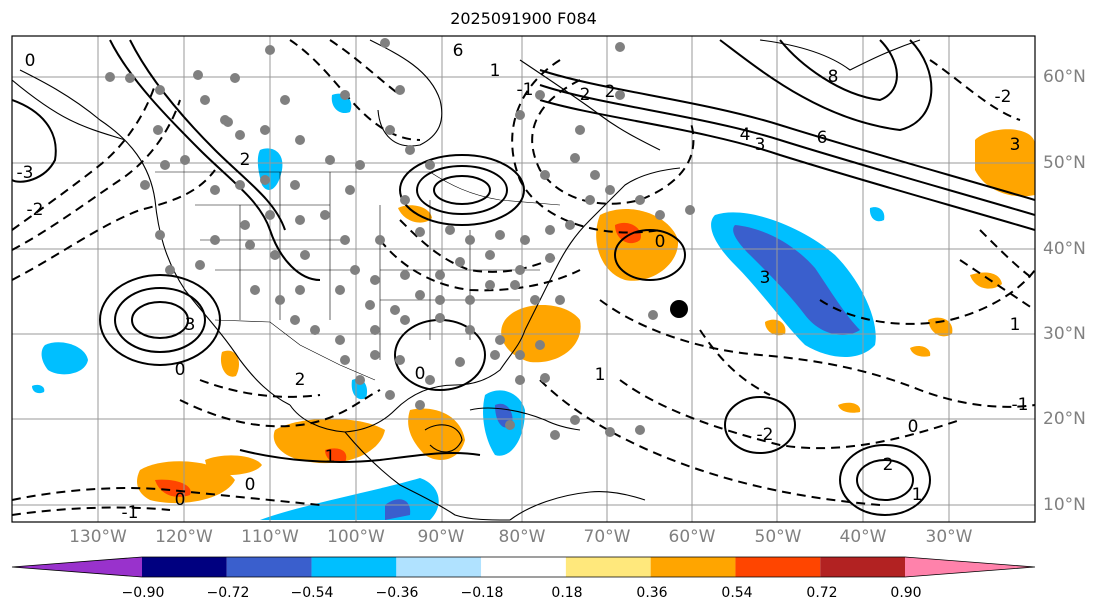 Image resolution: width=1105 pixels, height=615 pixels. Describe the element at coordinates (397, 593) in the screenshot. I see `colorbar-tick-label: −0.36` at that location.